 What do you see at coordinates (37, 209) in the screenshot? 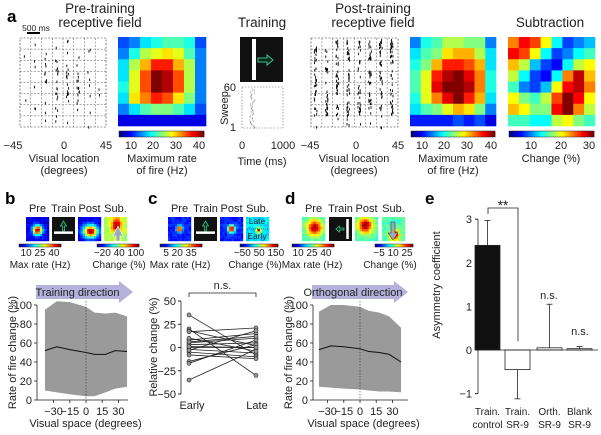
I see `mini-label: Pre` at bounding box center [37, 209].